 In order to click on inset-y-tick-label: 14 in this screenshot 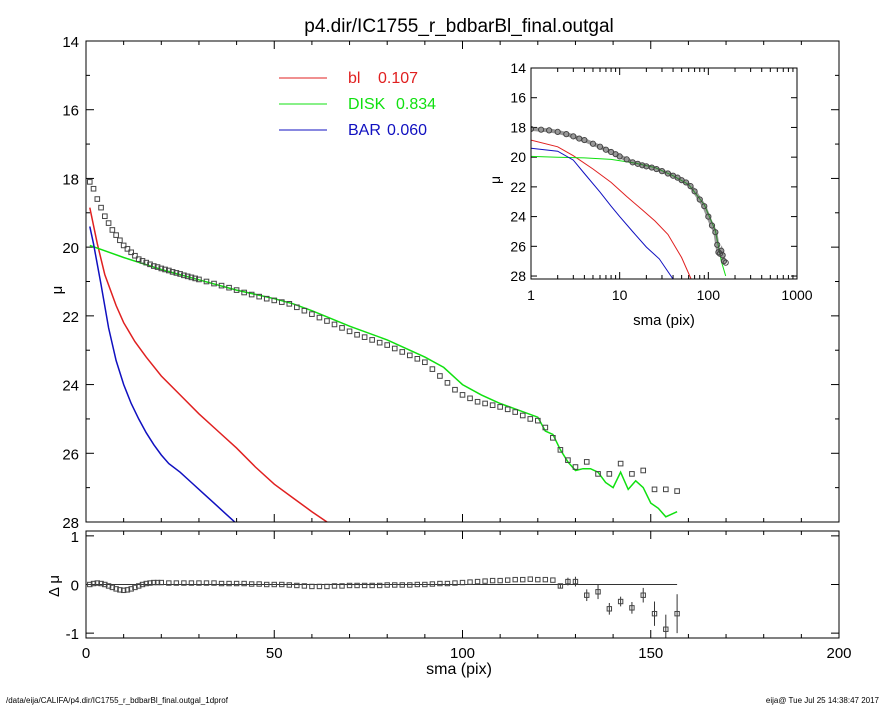, I will do `click(518, 68)`.